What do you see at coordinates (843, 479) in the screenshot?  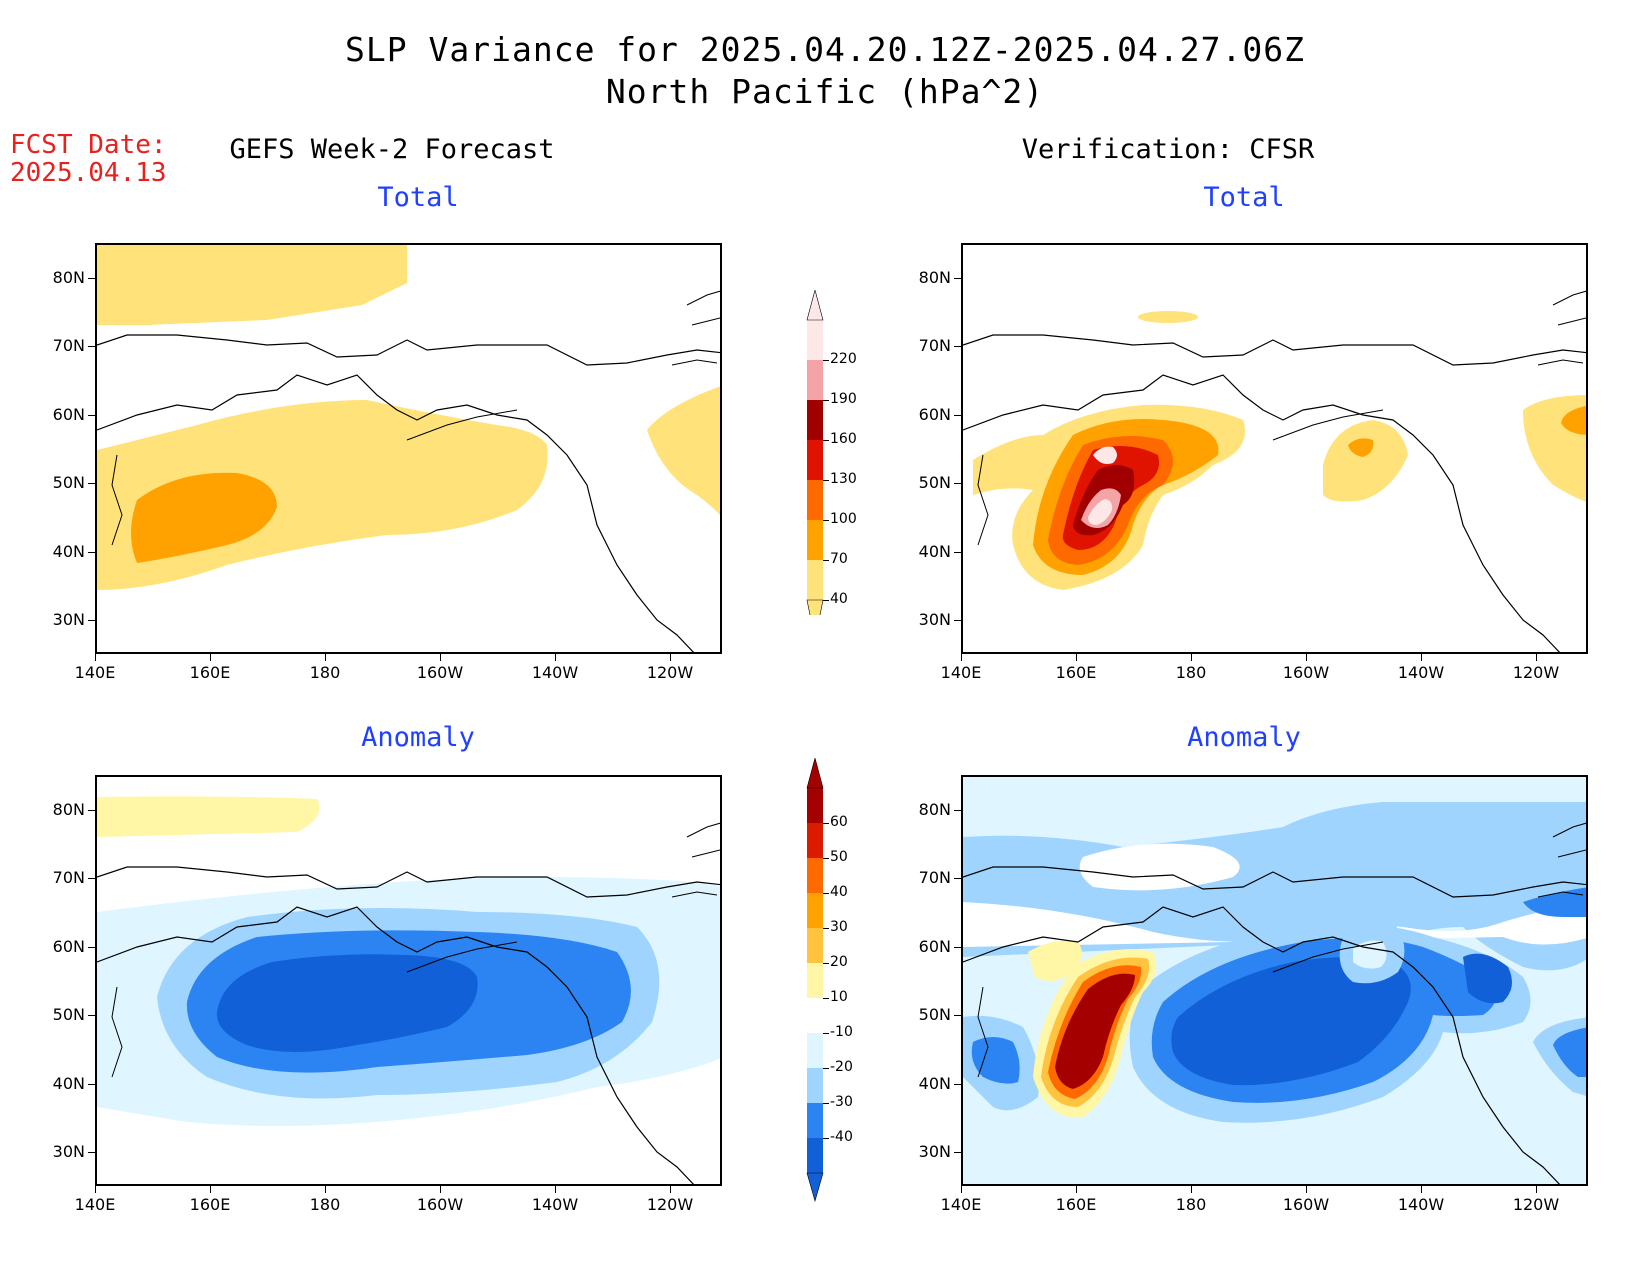 I see `colorbar-label: 130` at bounding box center [843, 479].